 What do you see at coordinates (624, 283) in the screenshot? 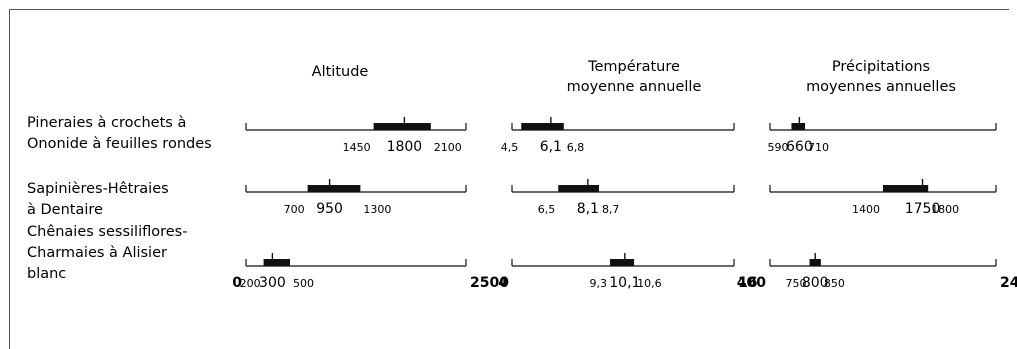
I see `mid-label-1-2: 10,1` at bounding box center [624, 283].